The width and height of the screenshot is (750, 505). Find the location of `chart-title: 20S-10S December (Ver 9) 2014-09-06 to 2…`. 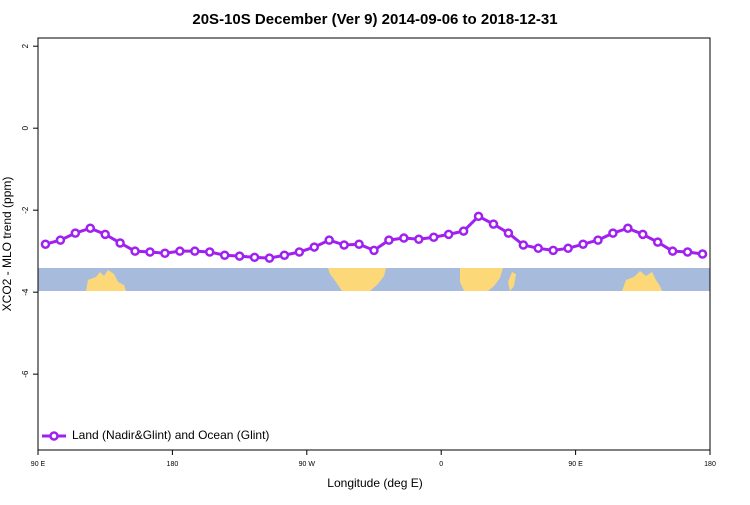

chart-title: 20S-10S December (Ver 9) 2014-09-06 to 2… is located at coordinates (374, 19).